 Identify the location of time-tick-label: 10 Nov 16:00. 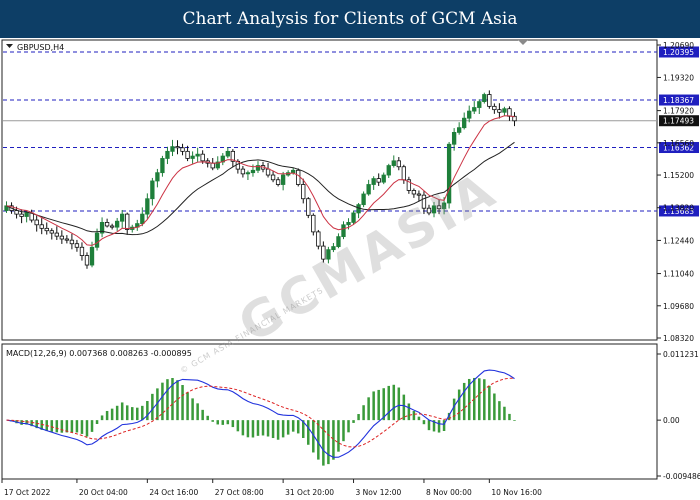
(516, 492).